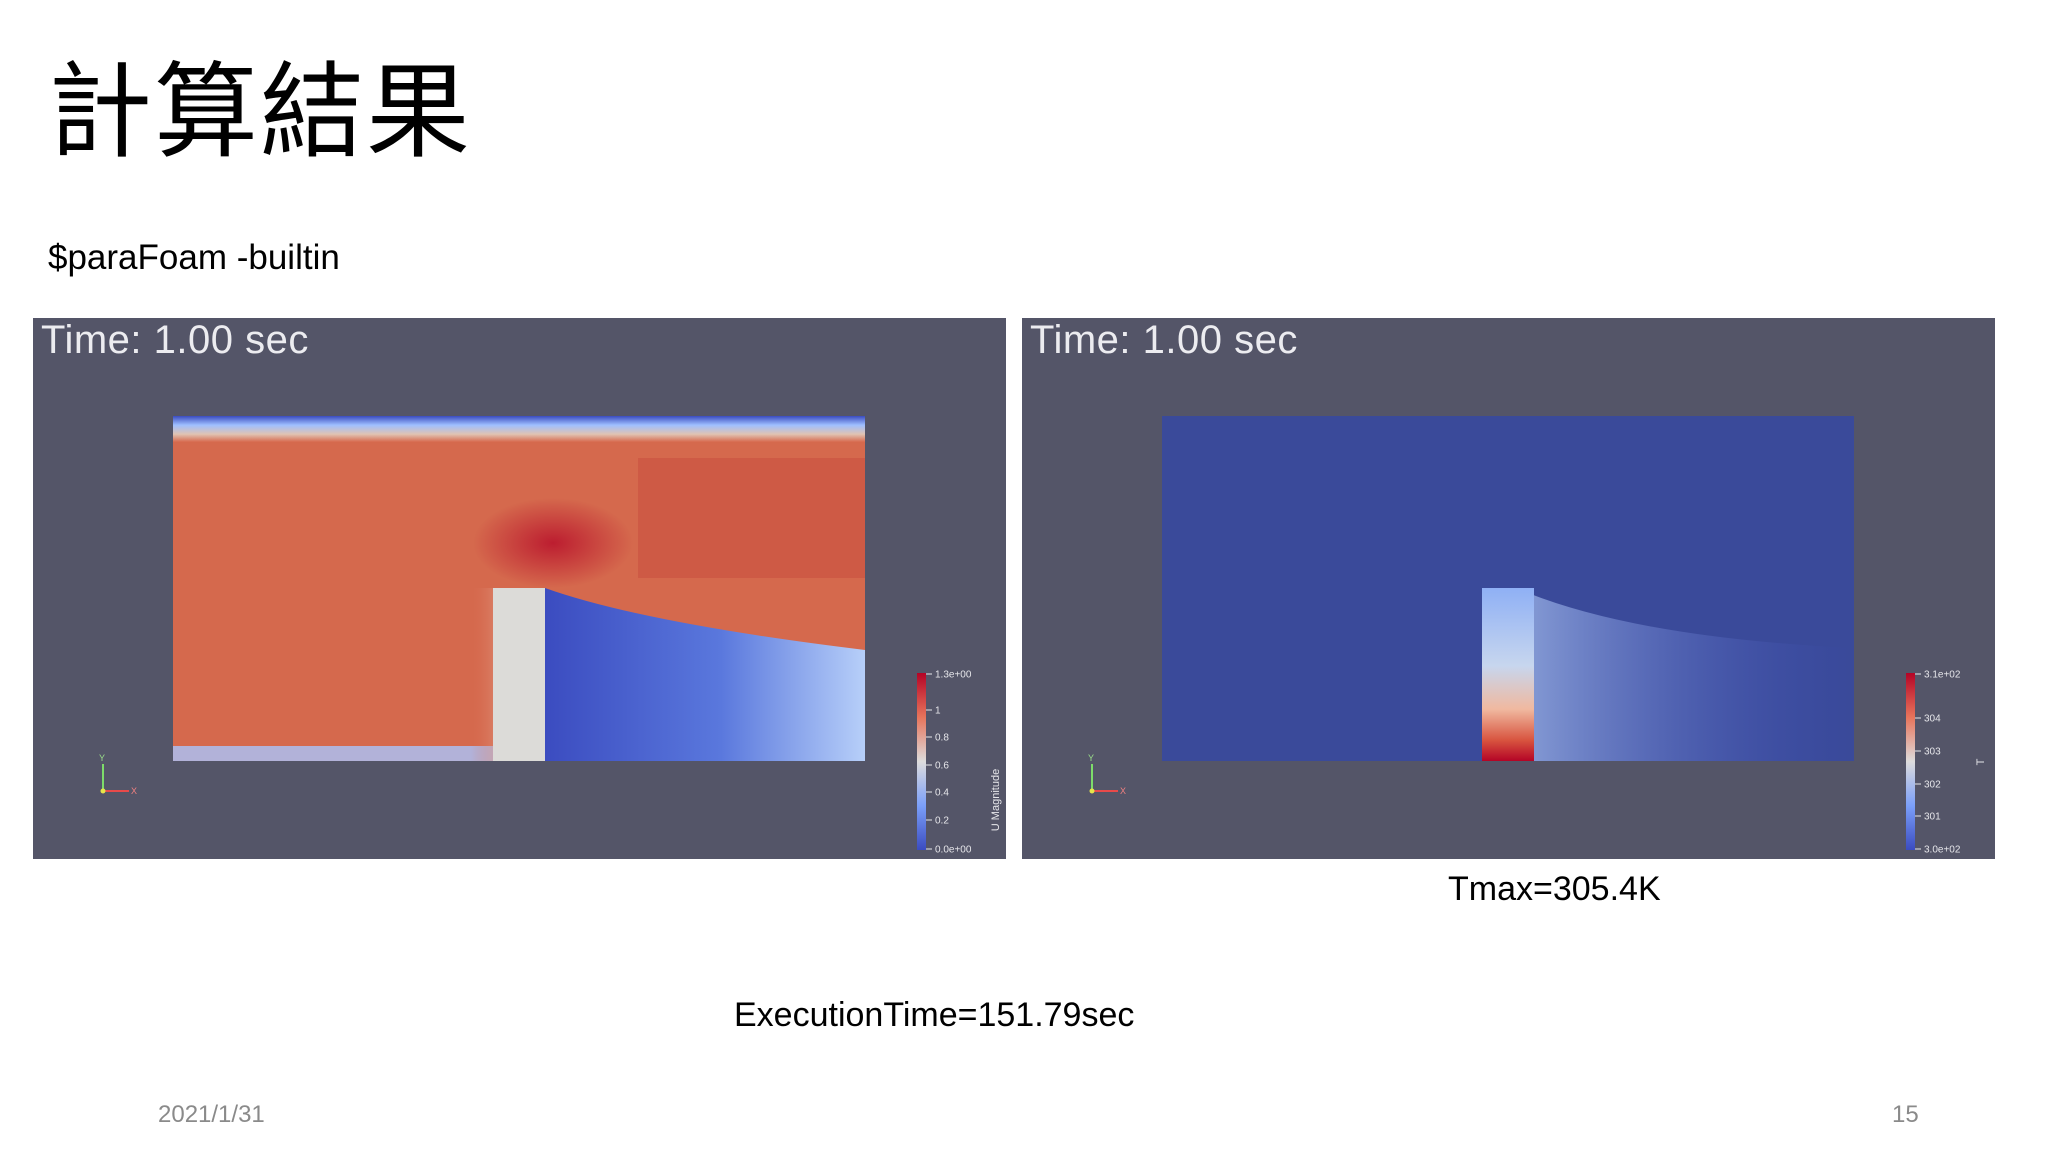 The width and height of the screenshot is (2048, 1152). I want to click on colorbar-title: T, so click(1981, 761).